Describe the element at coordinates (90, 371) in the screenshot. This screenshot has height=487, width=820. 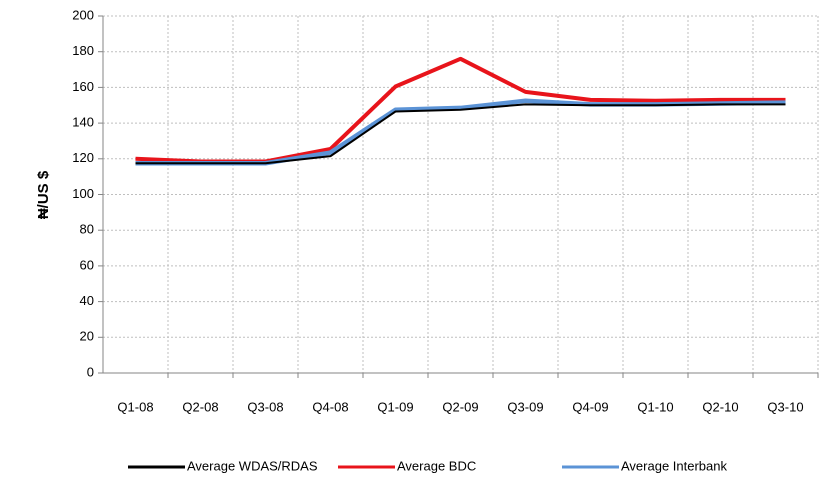
I see `y-tick-label: 0` at that location.